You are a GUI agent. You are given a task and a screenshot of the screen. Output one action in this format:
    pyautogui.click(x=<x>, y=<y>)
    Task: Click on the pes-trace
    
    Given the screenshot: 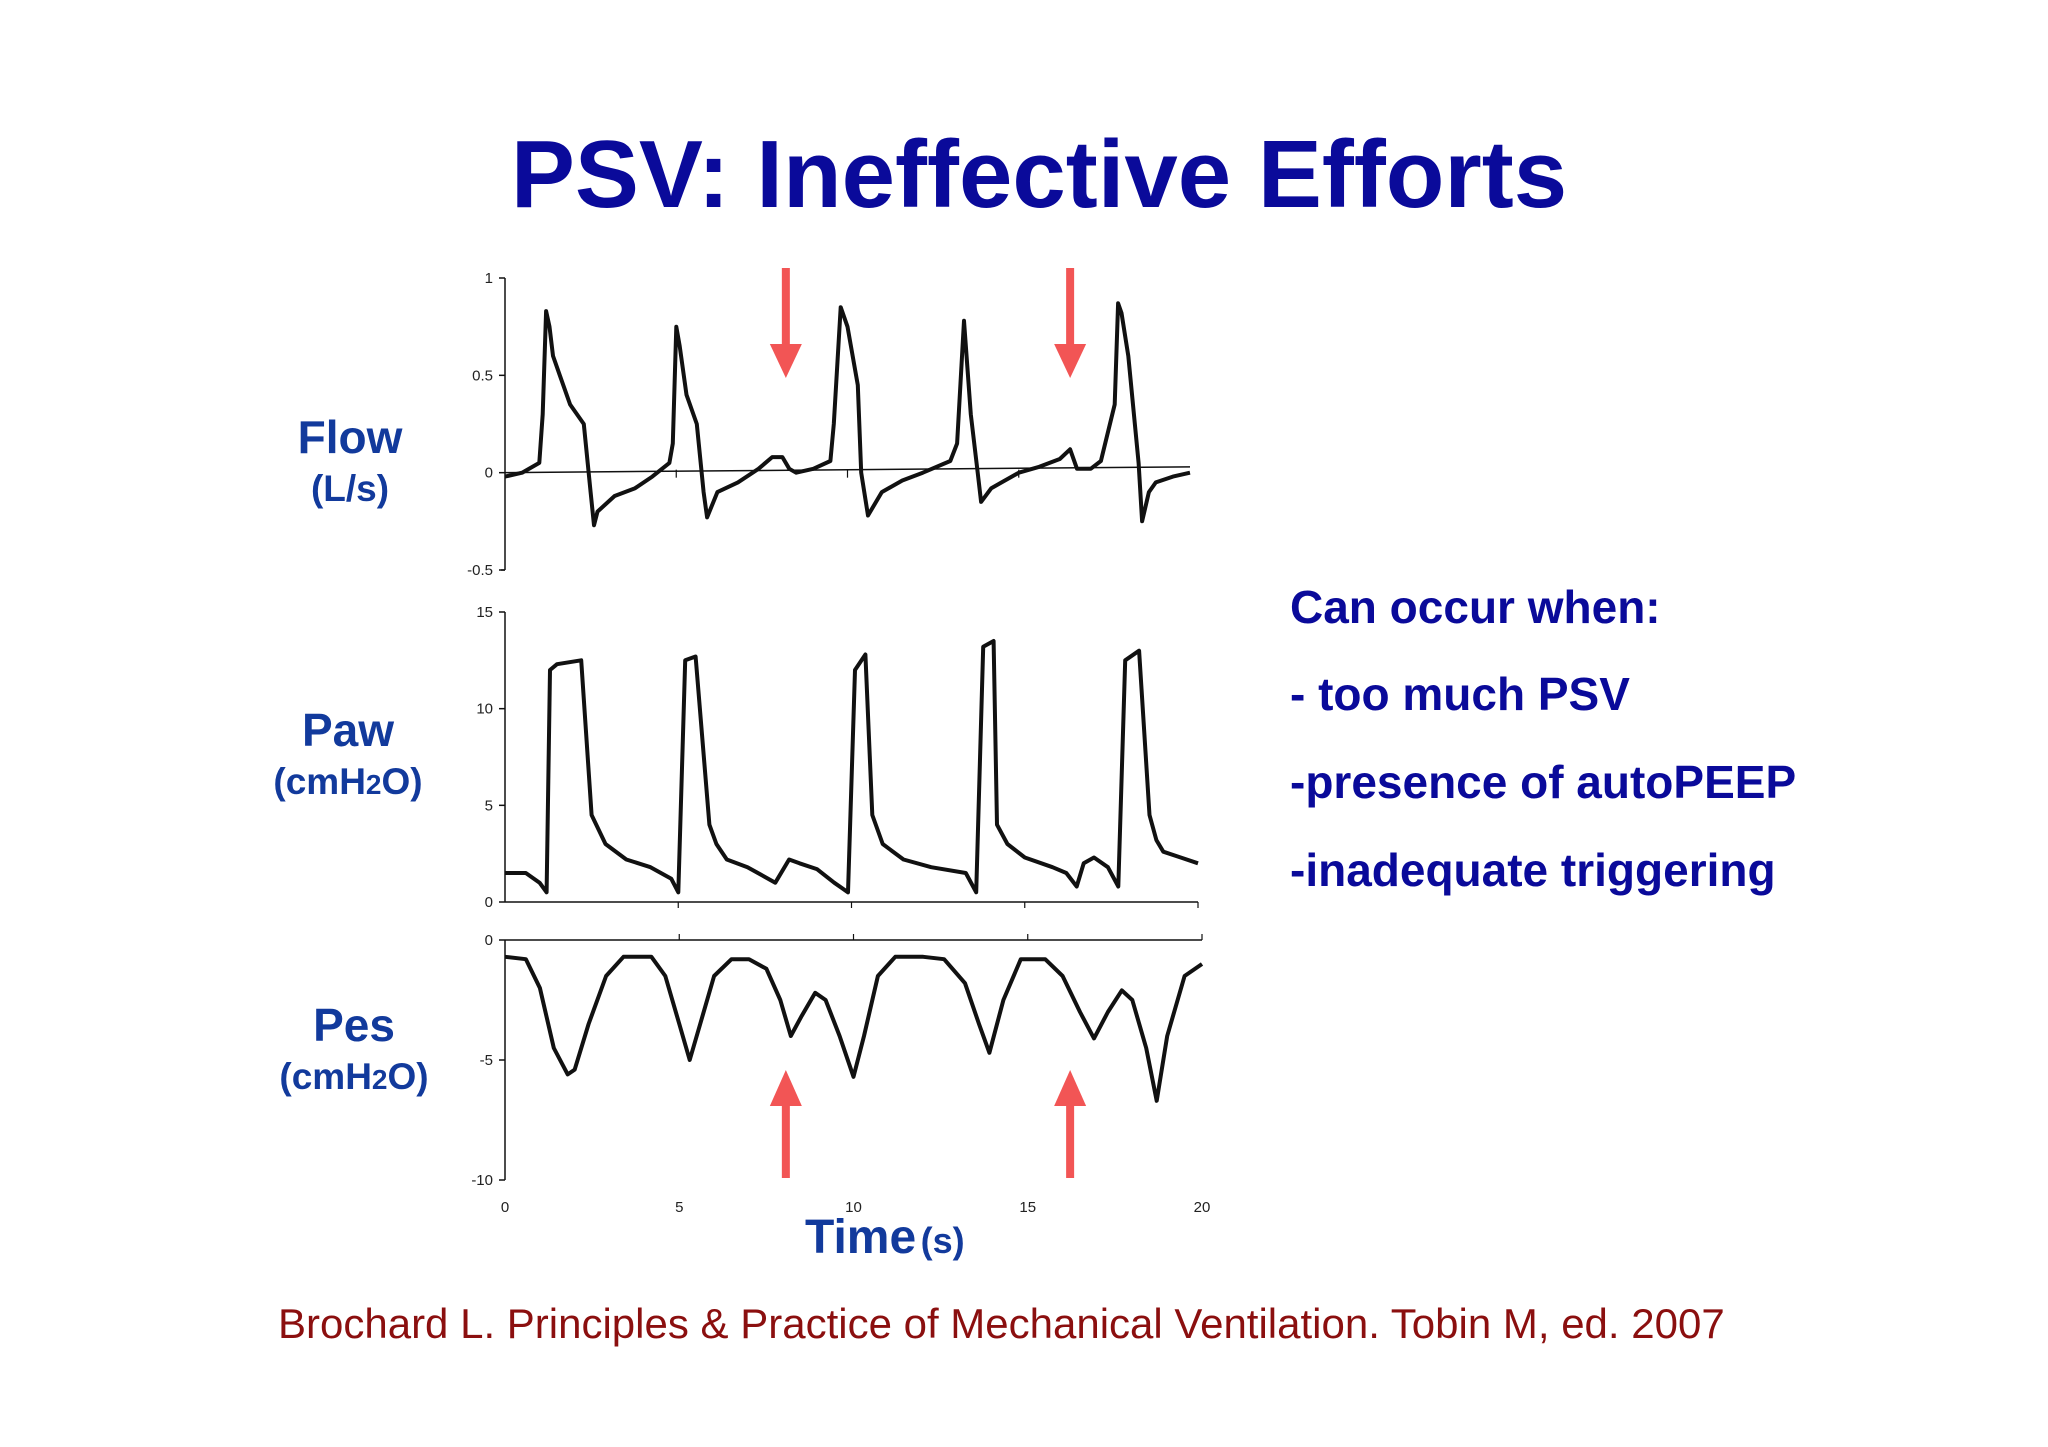 What is the action you would take?
    pyautogui.click(x=854, y=1028)
    